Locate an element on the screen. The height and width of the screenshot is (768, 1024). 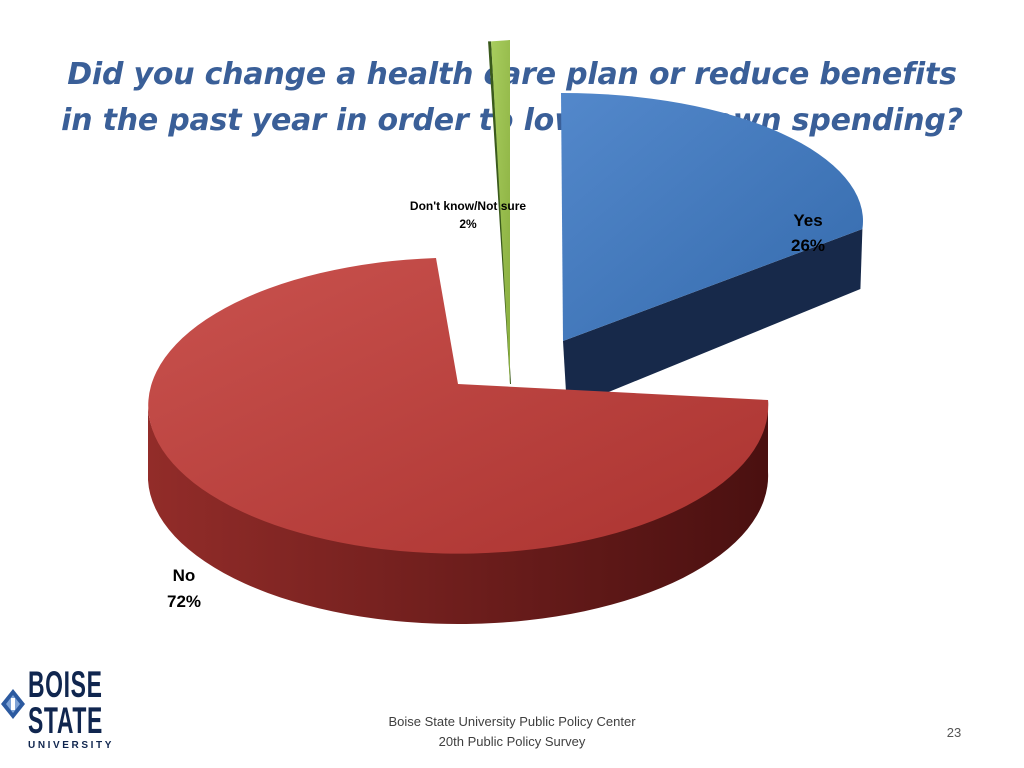
data-label-yes: Yes is located at coordinates (807, 220).